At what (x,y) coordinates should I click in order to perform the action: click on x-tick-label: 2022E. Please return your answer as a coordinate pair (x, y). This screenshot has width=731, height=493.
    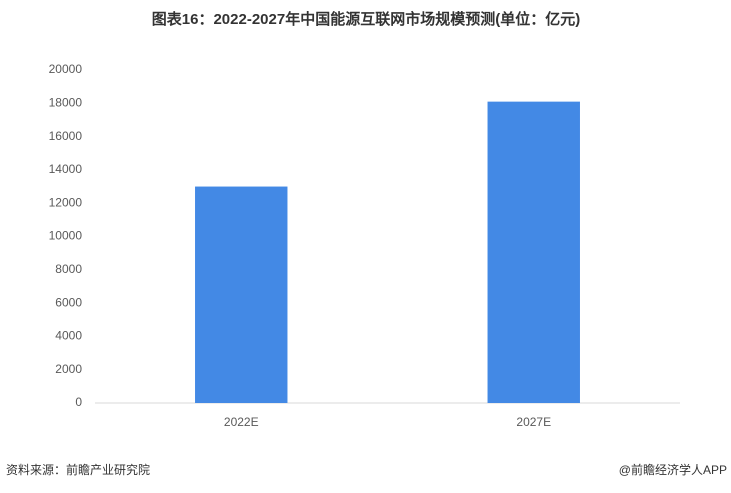
    Looking at the image, I should click on (241, 422).